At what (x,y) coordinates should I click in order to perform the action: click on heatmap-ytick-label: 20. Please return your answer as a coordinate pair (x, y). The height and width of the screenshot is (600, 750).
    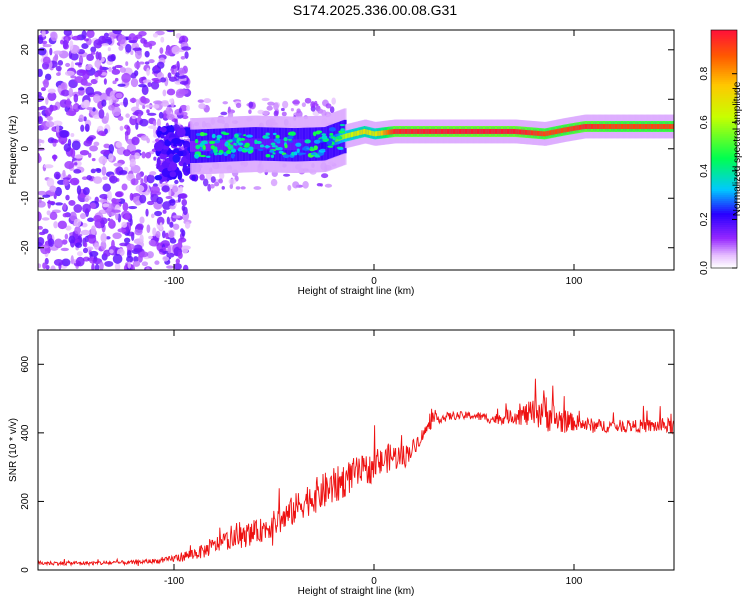
    Looking at the image, I should click on (25, 50).